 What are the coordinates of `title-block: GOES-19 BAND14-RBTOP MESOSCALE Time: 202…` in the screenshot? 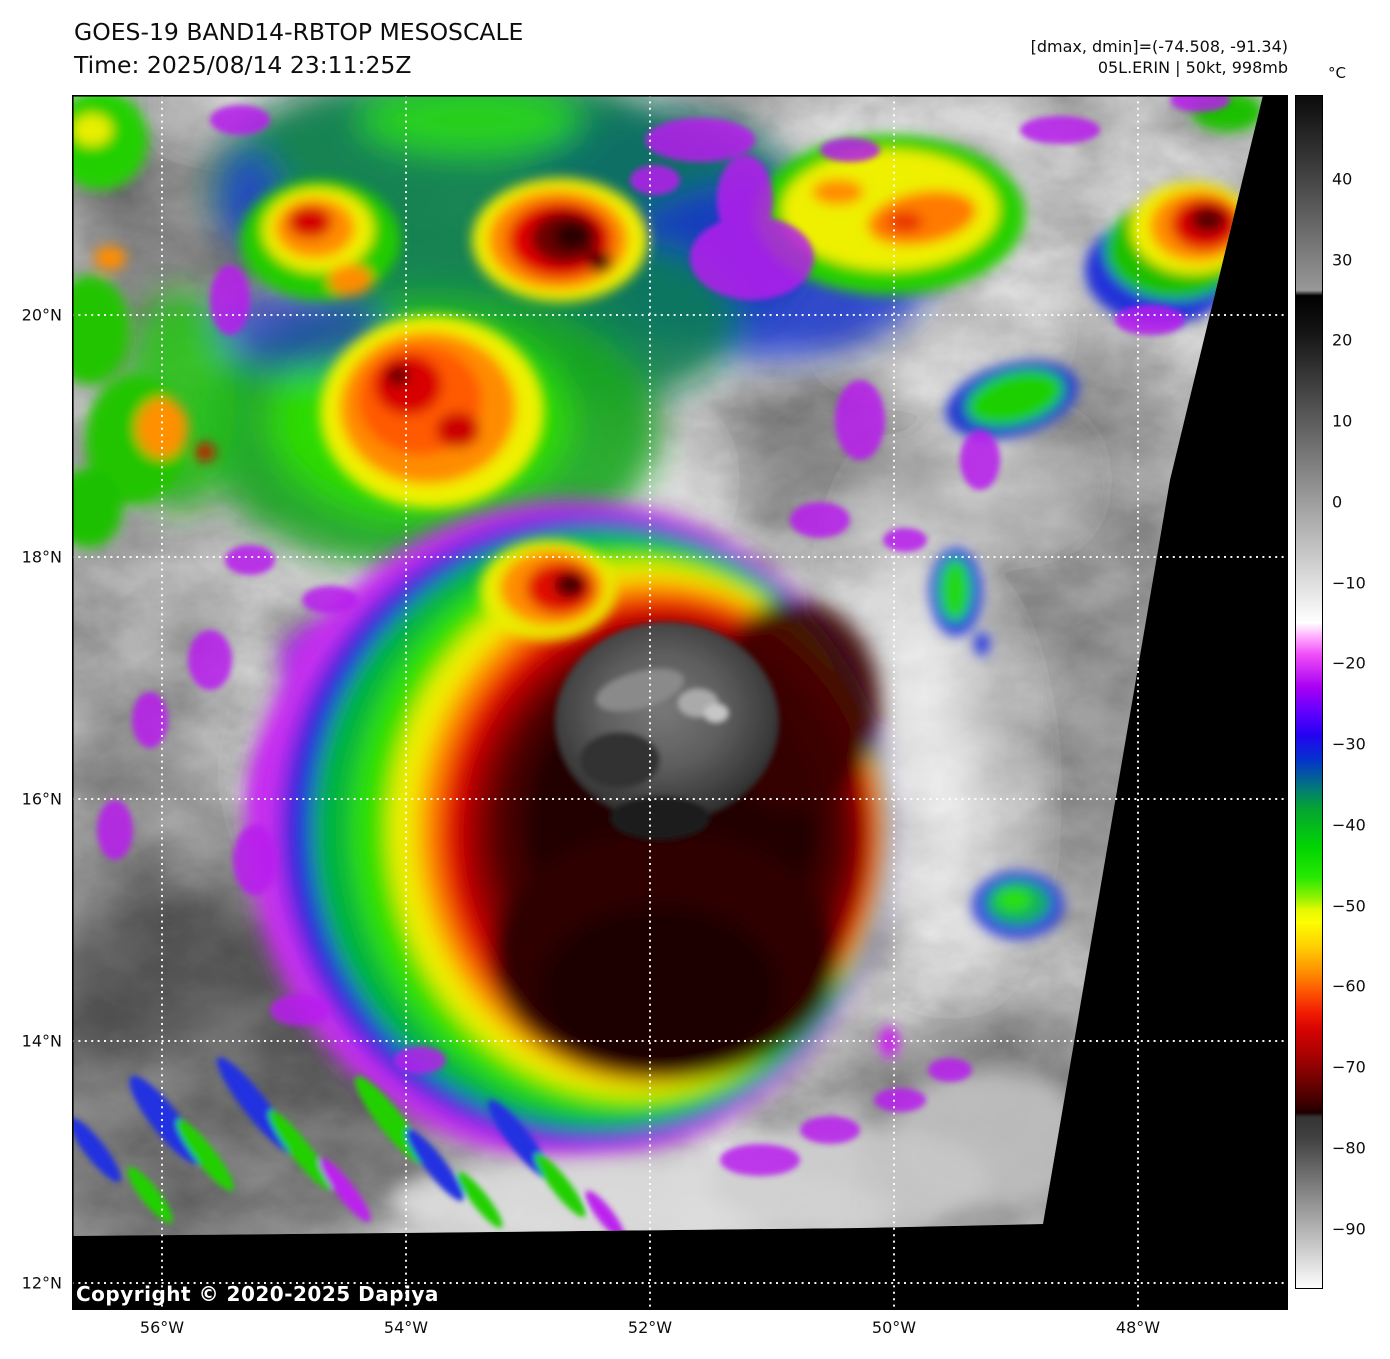 It's located at (298, 49).